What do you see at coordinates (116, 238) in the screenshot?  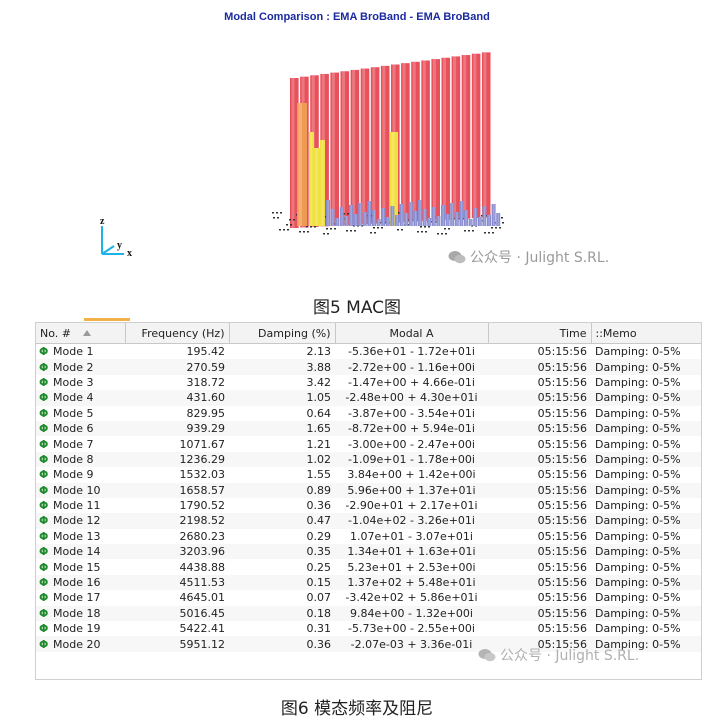 I see `axis-triad: z y x` at bounding box center [116, 238].